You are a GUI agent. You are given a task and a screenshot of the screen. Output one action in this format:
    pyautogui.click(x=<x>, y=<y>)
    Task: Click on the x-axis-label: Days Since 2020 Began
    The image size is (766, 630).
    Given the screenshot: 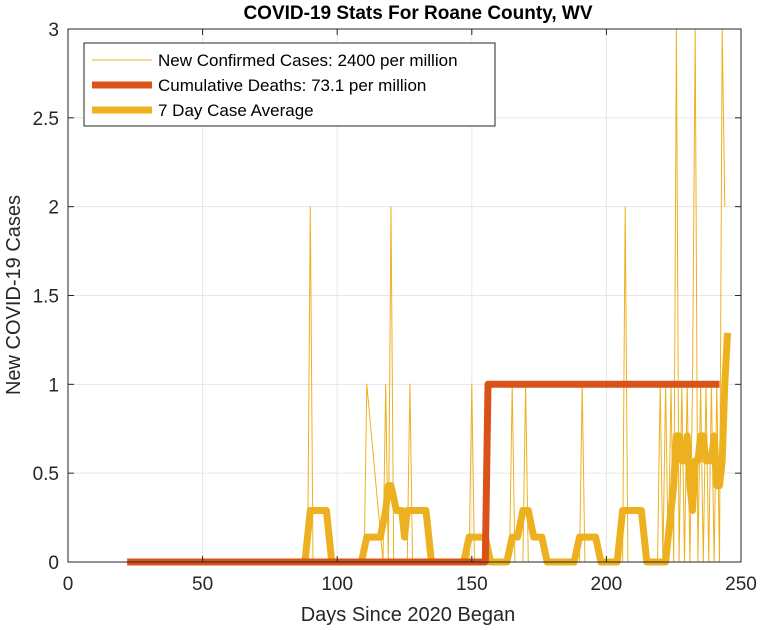 What is the action you would take?
    pyautogui.click(x=408, y=615)
    